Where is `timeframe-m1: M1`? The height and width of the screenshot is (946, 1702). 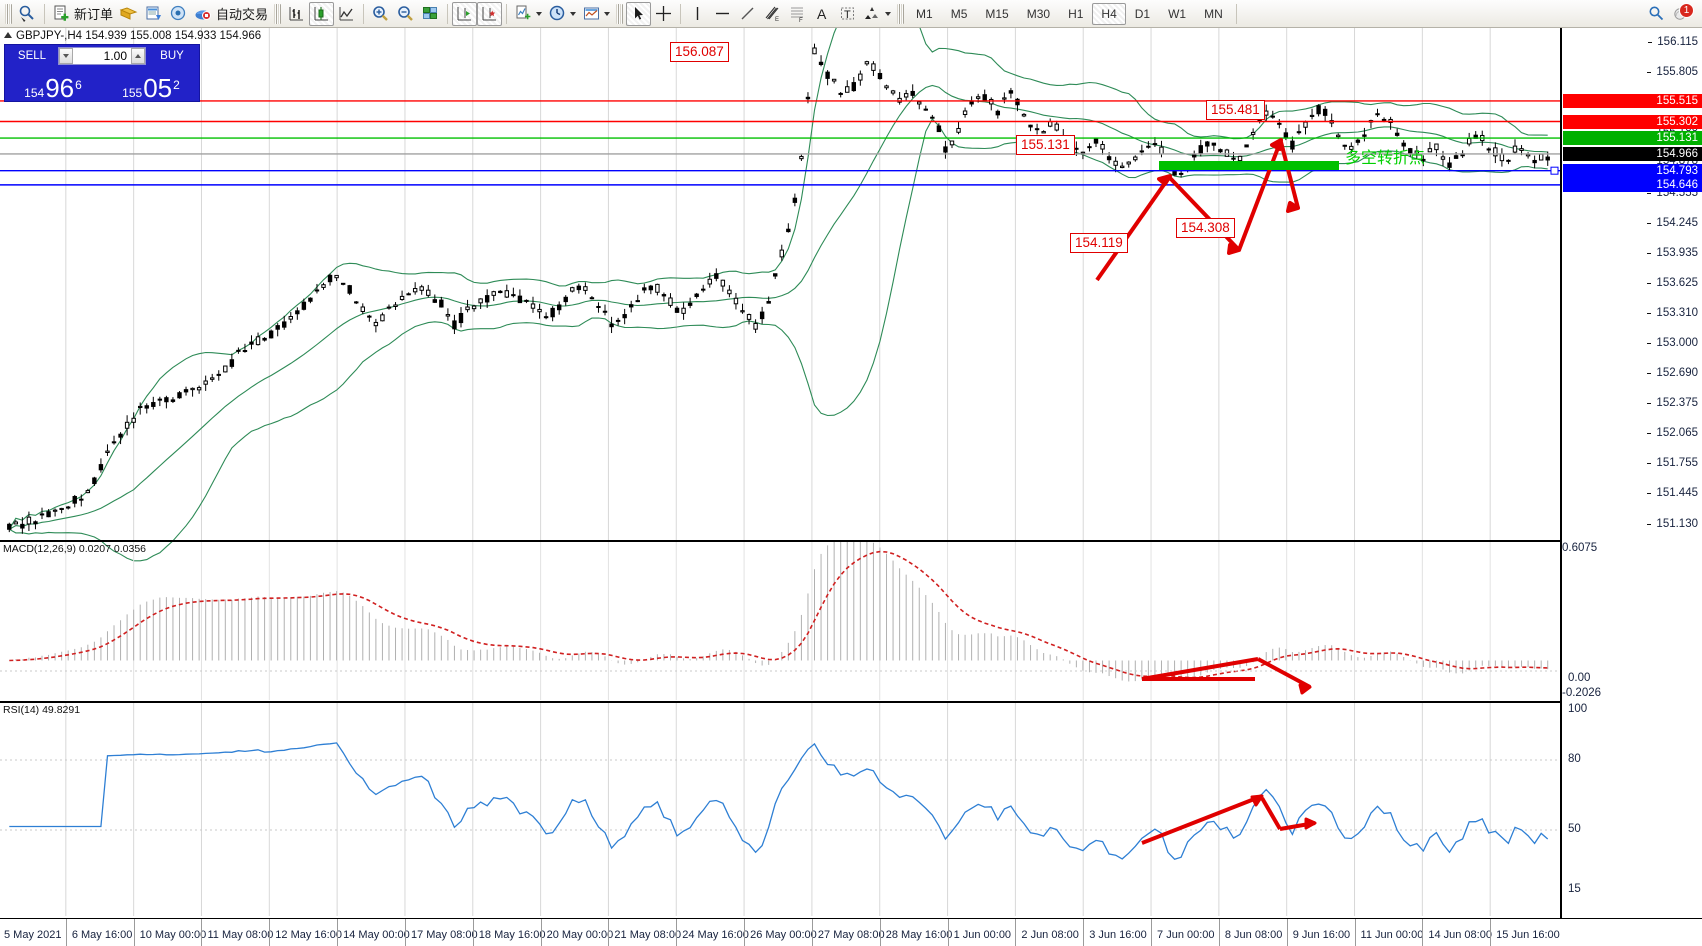
timeframe-m1: M1 is located at coordinates (924, 13).